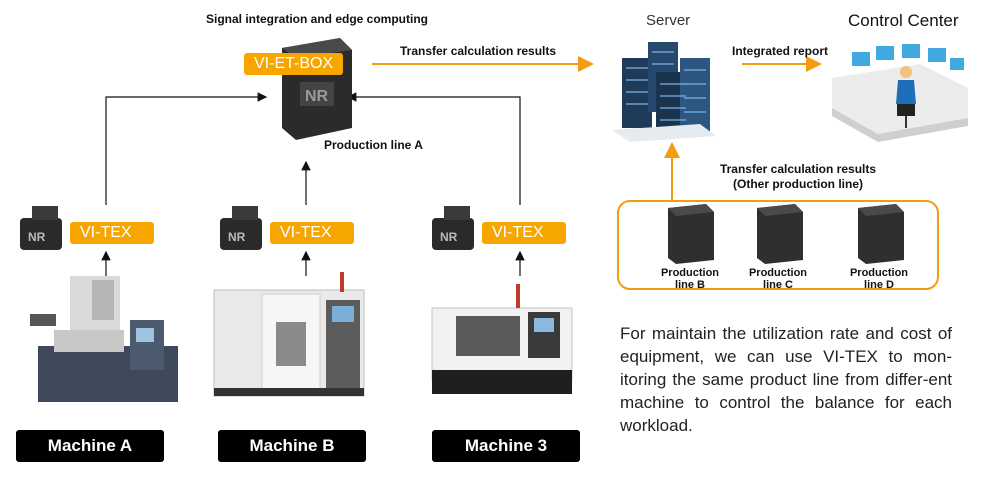 The height and width of the screenshot is (479, 993). I want to click on machine-b-illustration, so click(289, 334).